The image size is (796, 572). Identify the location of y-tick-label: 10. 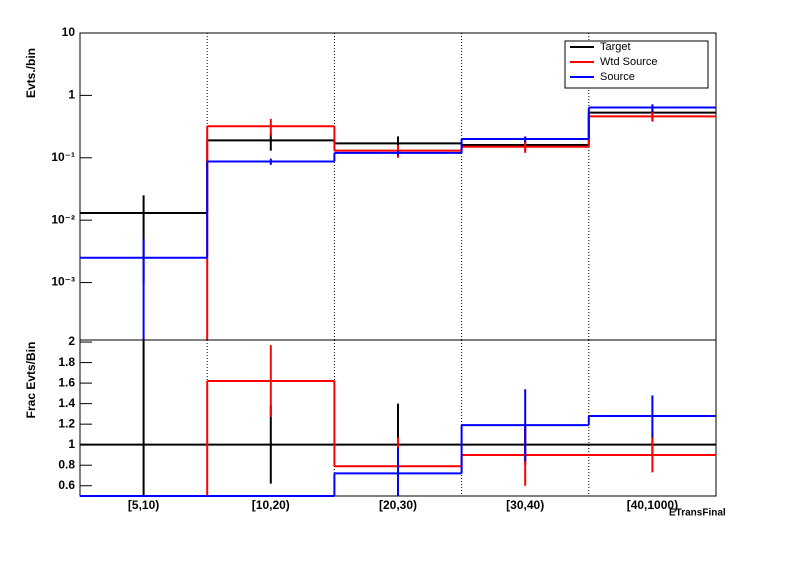
(69, 32).